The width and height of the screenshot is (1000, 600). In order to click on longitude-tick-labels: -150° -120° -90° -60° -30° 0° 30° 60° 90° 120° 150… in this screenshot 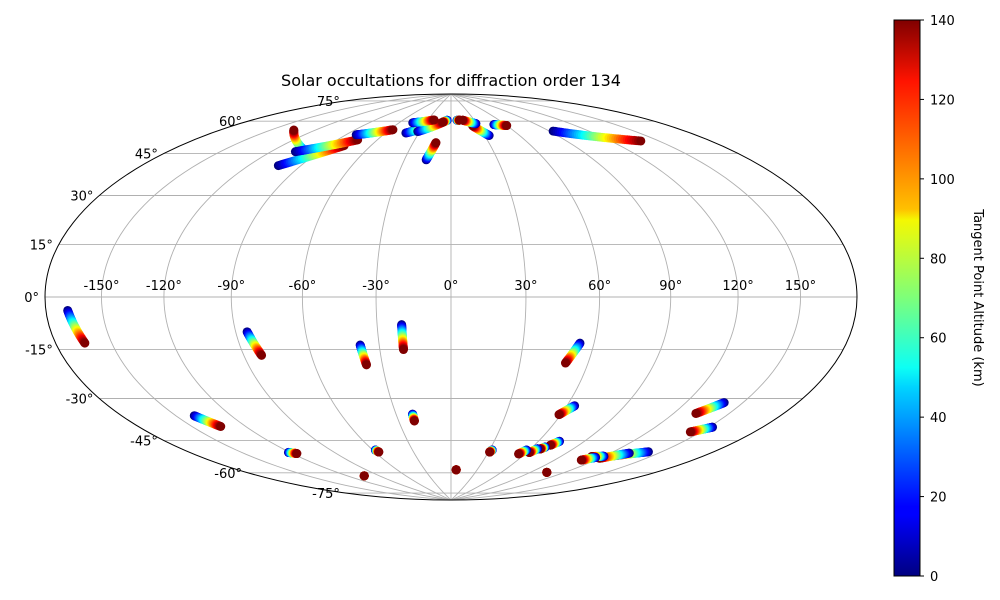, I will do `click(449, 286)`.